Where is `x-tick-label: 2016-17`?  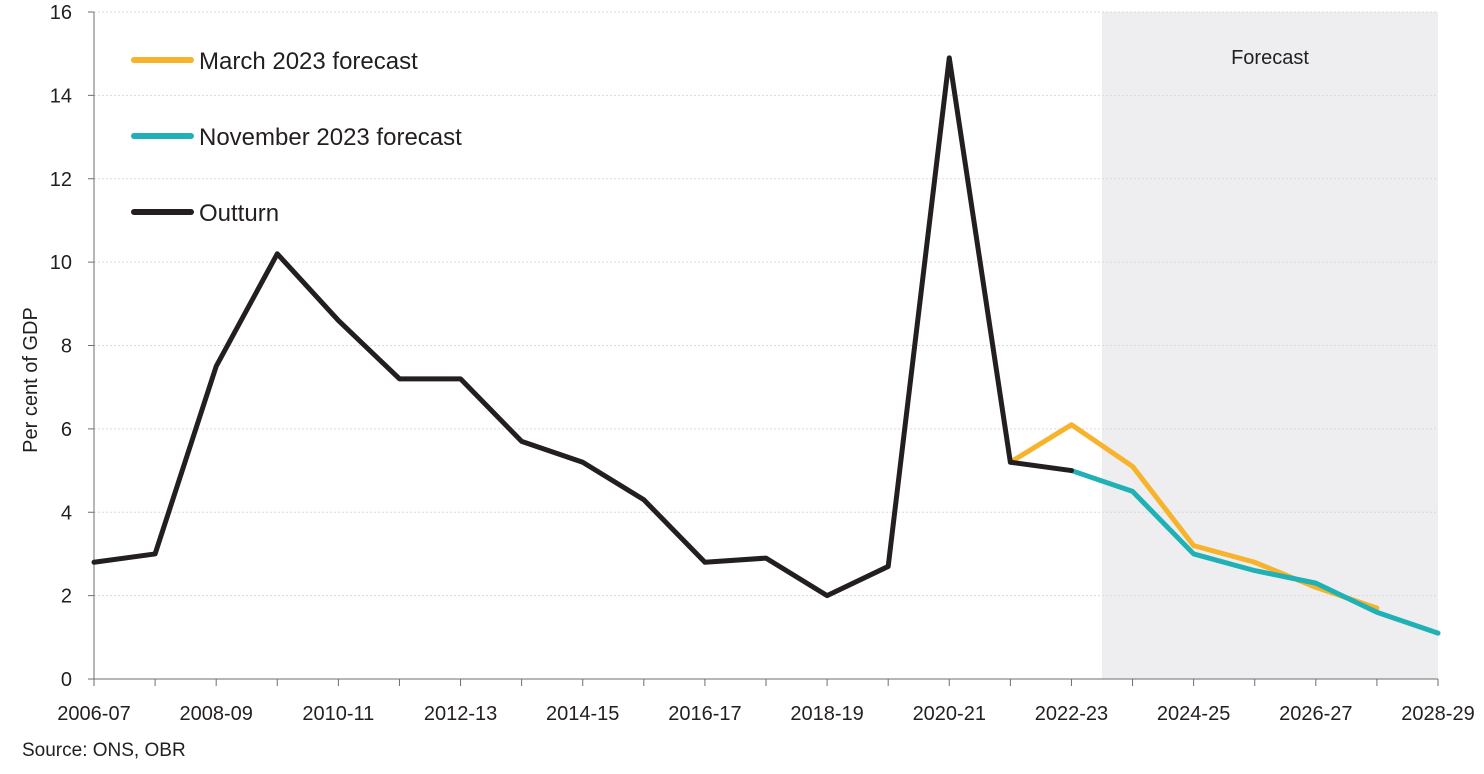 x-tick-label: 2016-17 is located at coordinates (704, 714).